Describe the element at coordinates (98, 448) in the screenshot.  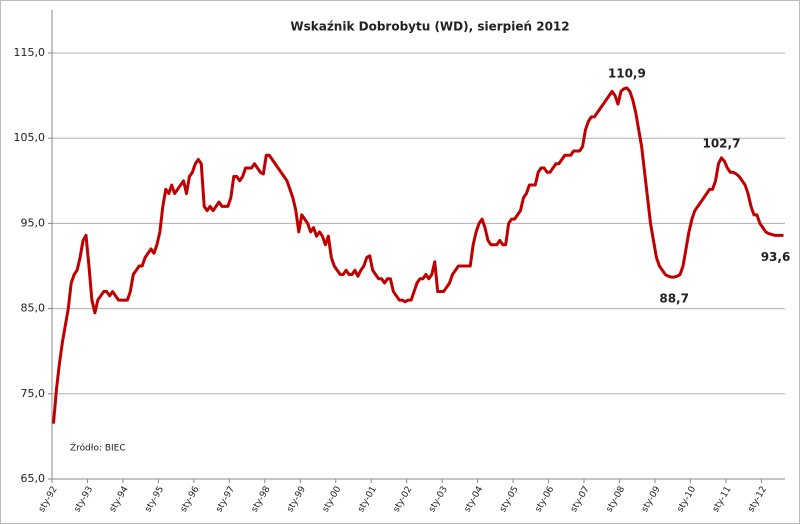
I see `source-note: Źródło: BIEC` at that location.